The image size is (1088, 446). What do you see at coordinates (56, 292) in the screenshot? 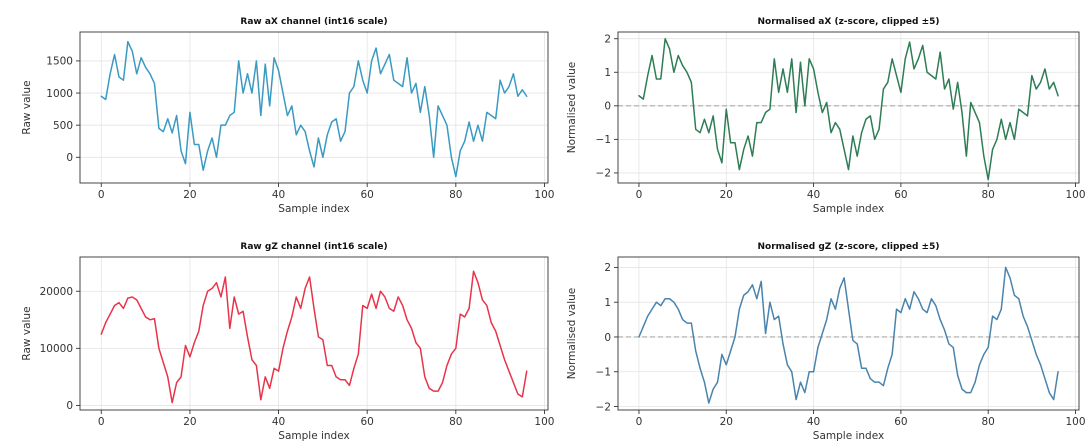
I see `y-tick-label: 20000` at bounding box center [56, 292].